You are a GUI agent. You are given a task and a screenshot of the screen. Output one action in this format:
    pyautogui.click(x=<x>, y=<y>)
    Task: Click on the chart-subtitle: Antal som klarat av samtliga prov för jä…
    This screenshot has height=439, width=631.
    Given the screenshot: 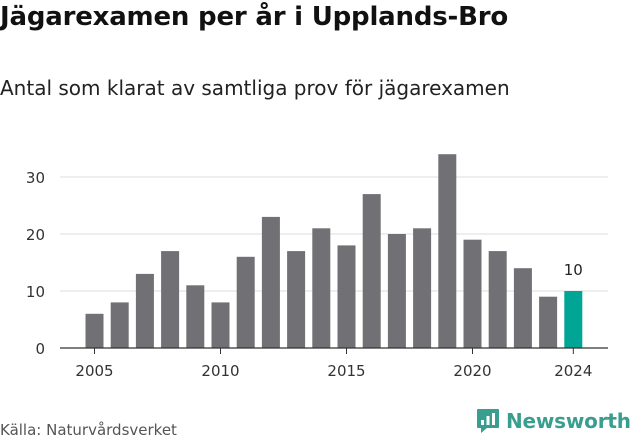 What is the action you would take?
    pyautogui.click(x=255, y=88)
    